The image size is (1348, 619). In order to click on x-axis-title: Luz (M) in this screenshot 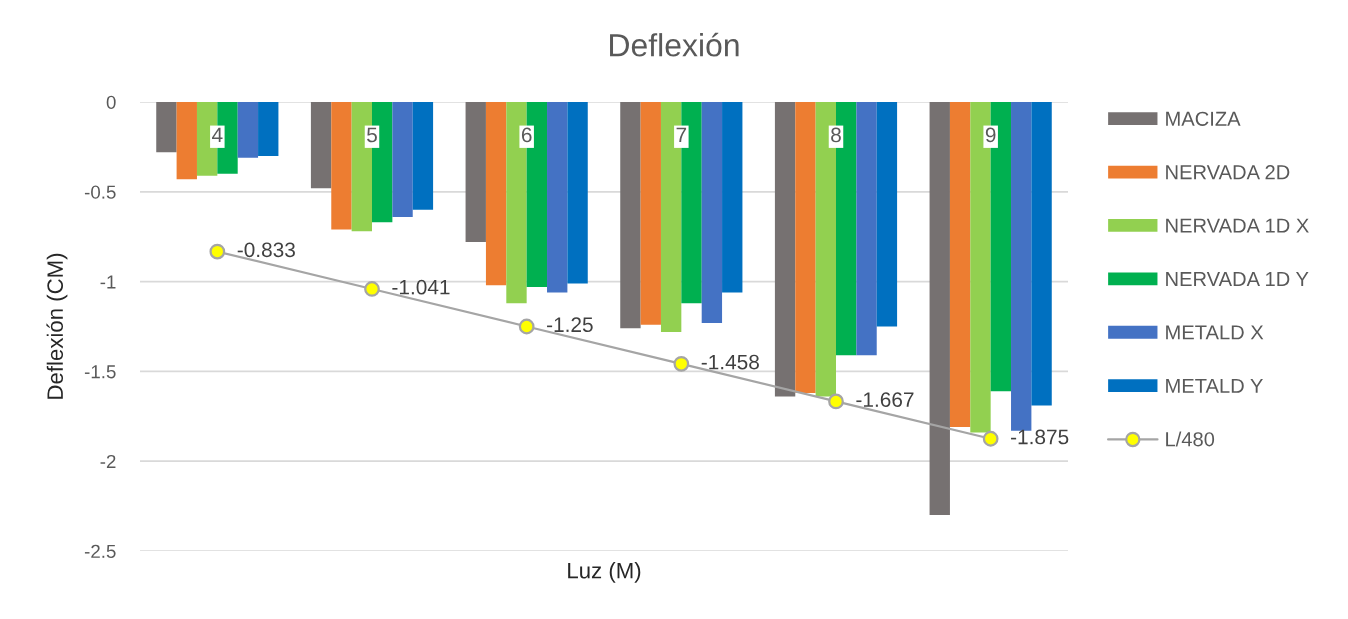, I will do `click(604, 572)`.